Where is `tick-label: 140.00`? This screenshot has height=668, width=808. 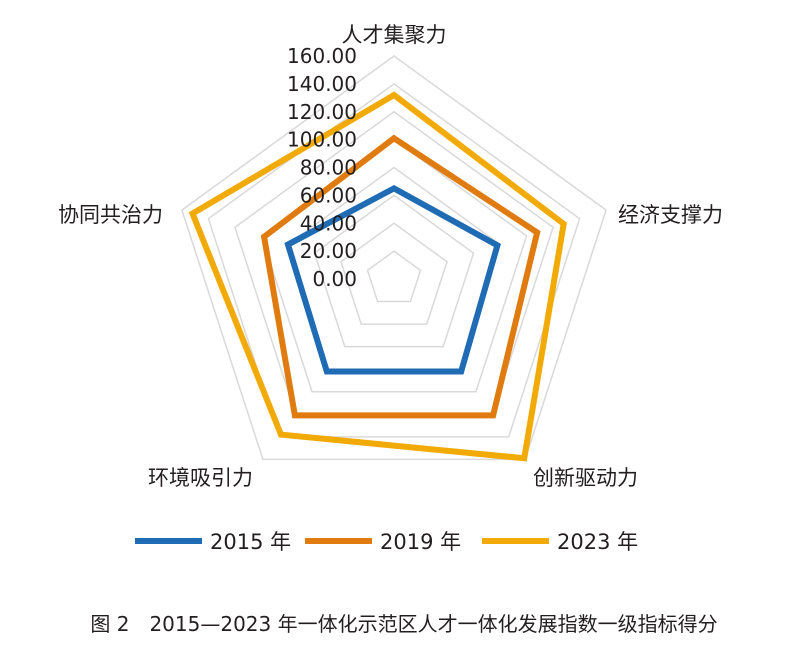
tick-label: 140.00 is located at coordinates (322, 84).